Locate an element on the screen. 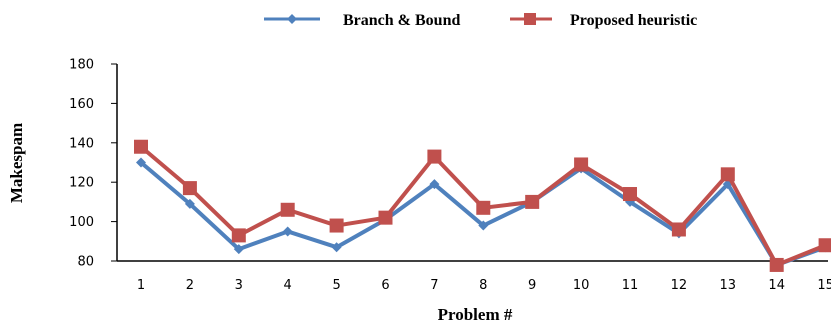 The image size is (831, 327). y-tick-label: 100 is located at coordinates (81, 222).